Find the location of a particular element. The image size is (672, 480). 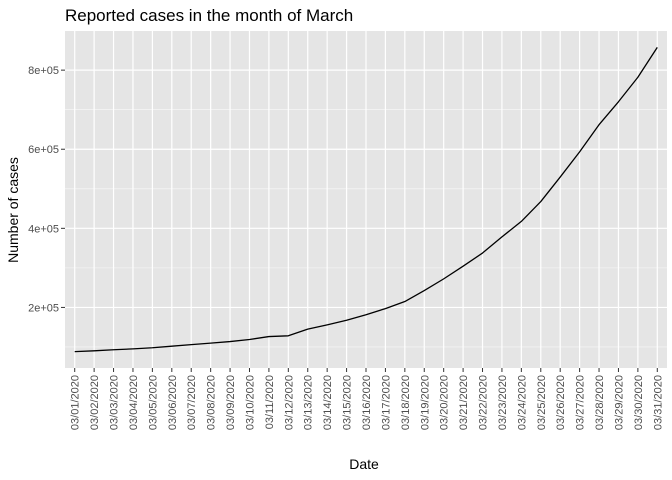

x-tick-label: 03/04/2020 is located at coordinates (134, 402).